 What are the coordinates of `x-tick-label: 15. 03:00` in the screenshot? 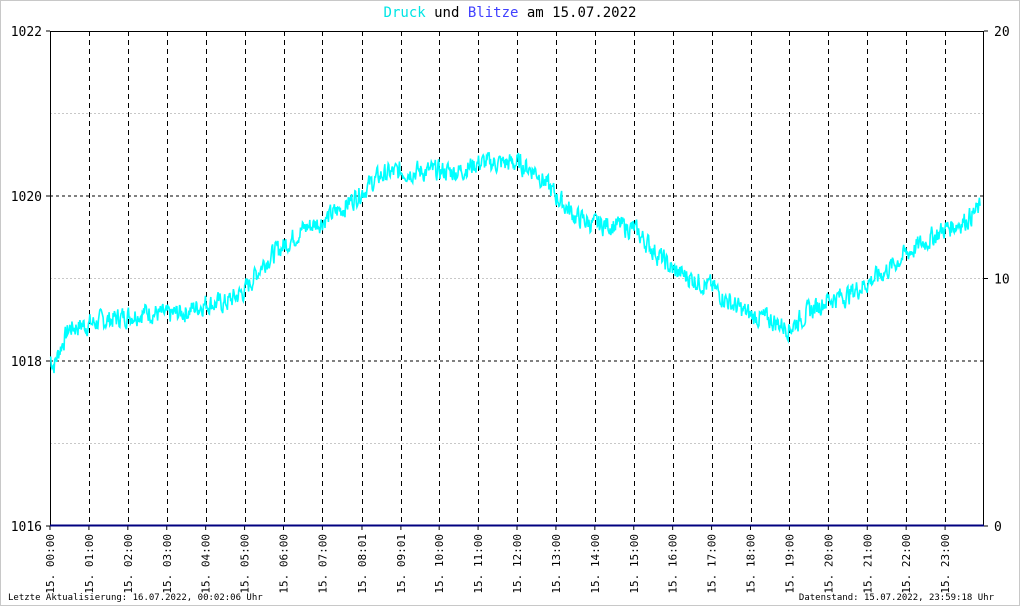 It's located at (167, 564).